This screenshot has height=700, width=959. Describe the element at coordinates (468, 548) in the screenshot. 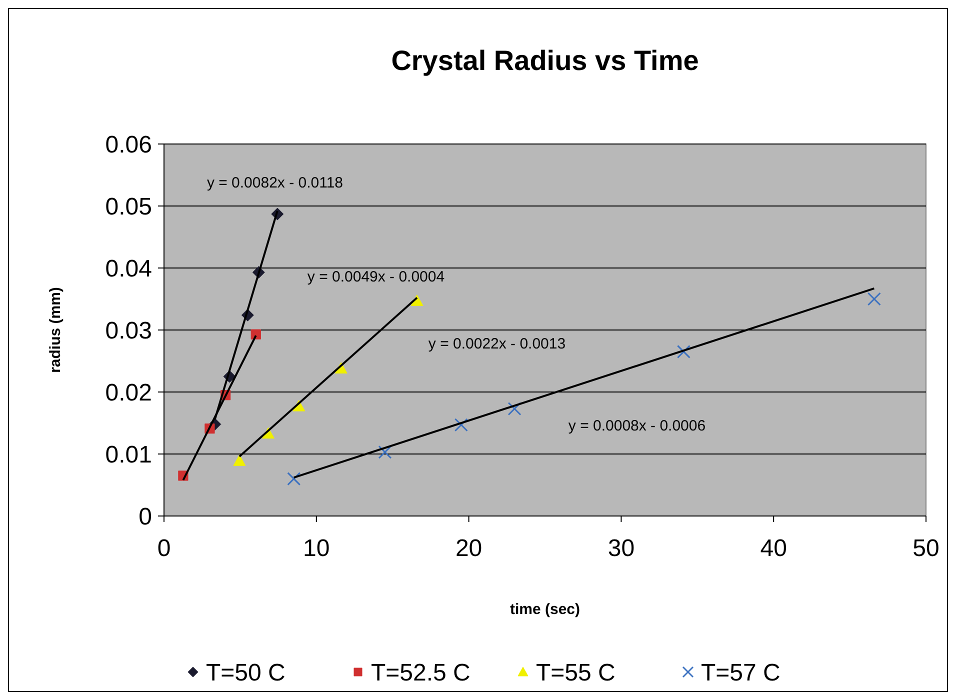

I see `x-tick-label: 20` at that location.